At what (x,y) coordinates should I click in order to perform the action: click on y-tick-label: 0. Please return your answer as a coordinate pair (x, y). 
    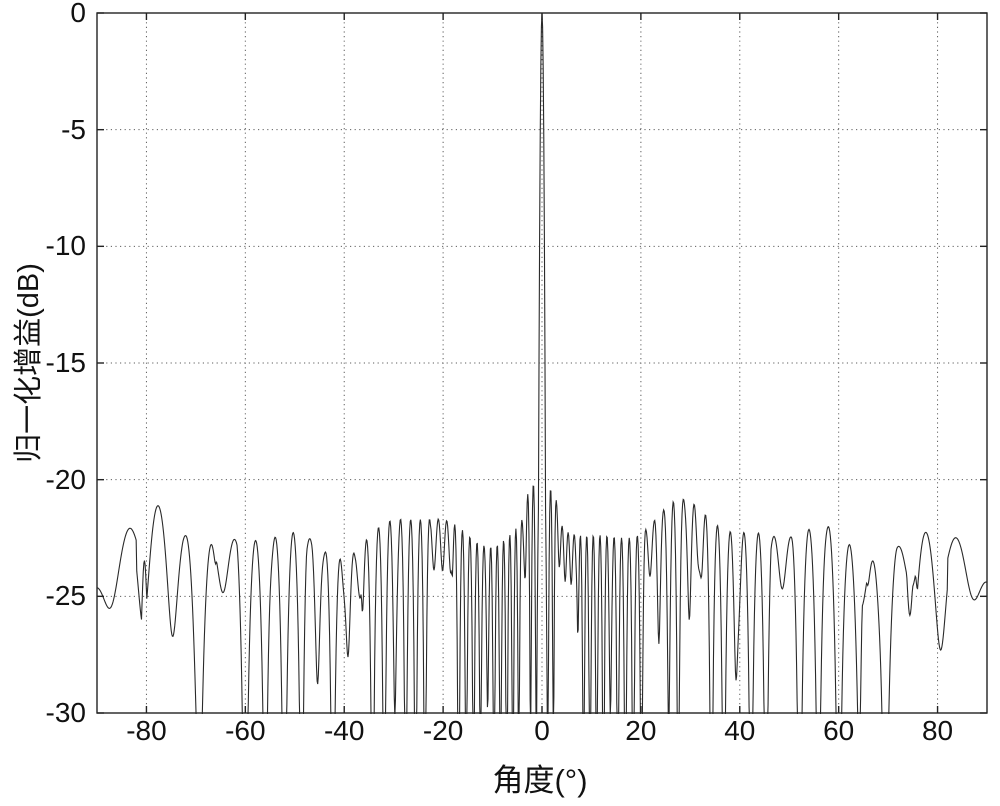
    Looking at the image, I should click on (78, 14).